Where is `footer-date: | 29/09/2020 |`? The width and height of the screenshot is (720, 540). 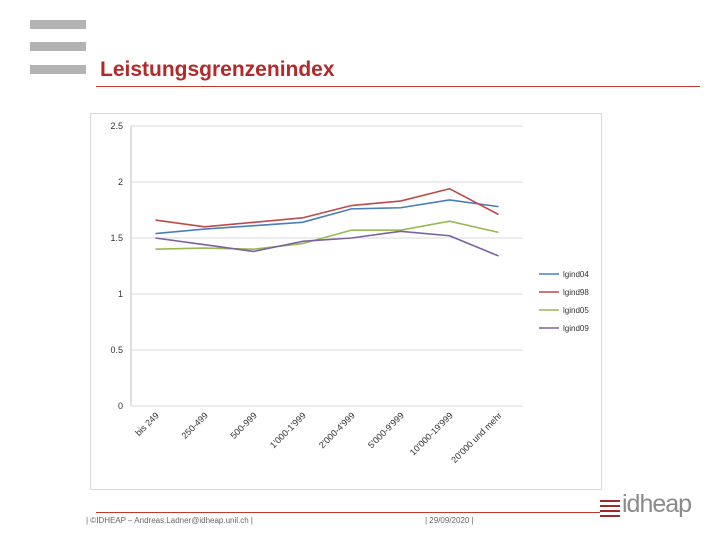
footer-date: | 29/09/2020 | is located at coordinates (449, 520).